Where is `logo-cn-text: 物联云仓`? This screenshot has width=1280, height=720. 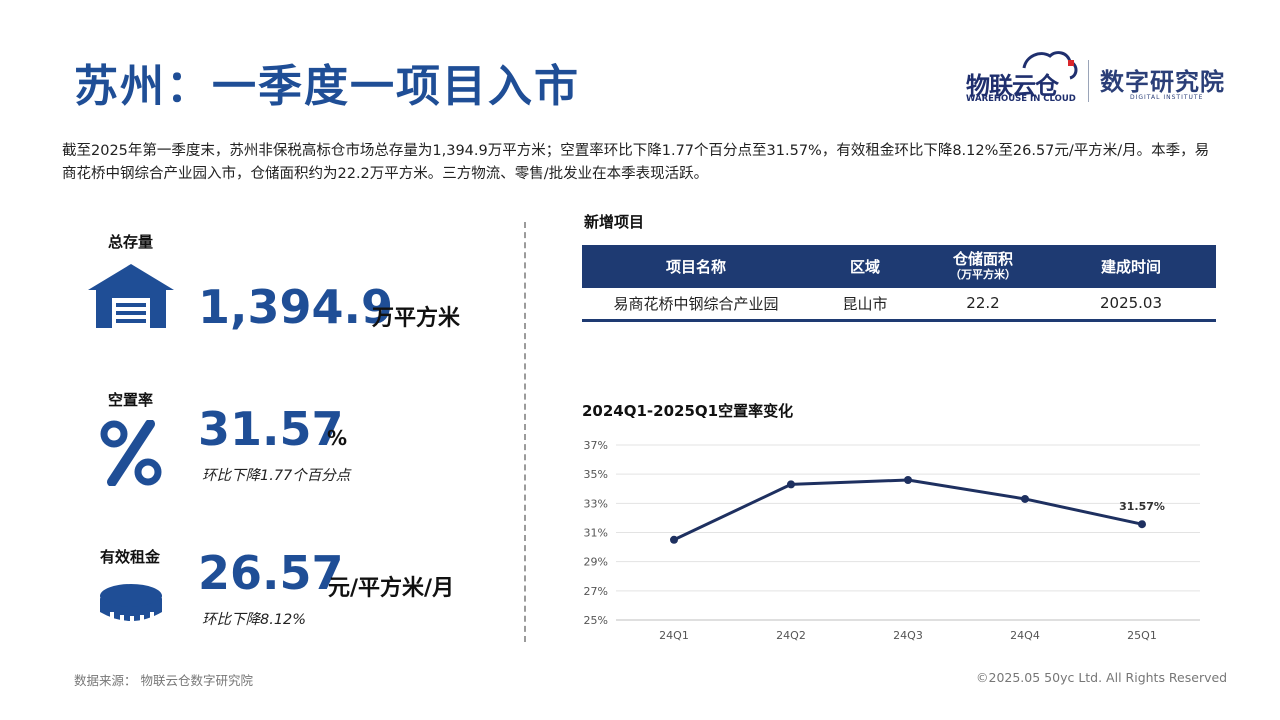 logo-cn-text: 物联云仓 is located at coordinates (1012, 86).